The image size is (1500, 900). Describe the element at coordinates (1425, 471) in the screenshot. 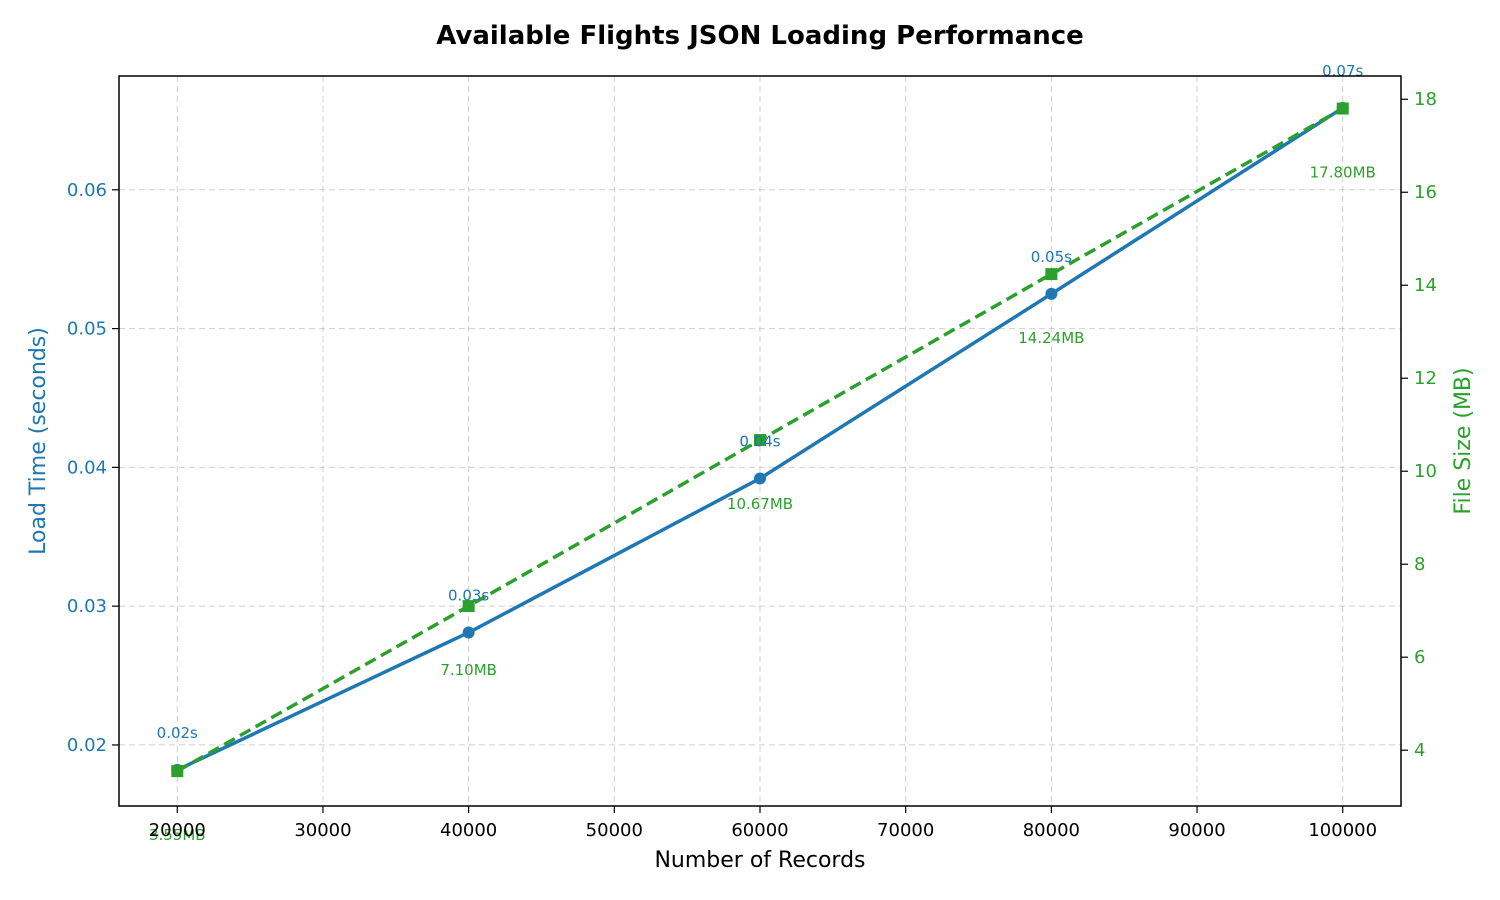

I see `right-y-tick-label: 10` at that location.